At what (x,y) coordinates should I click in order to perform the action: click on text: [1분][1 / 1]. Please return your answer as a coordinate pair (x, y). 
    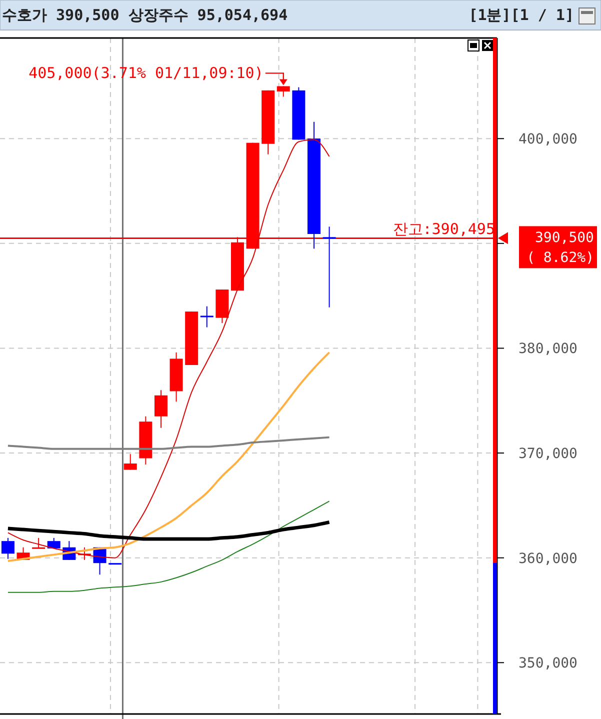
    Looking at the image, I should click on (521, 15).